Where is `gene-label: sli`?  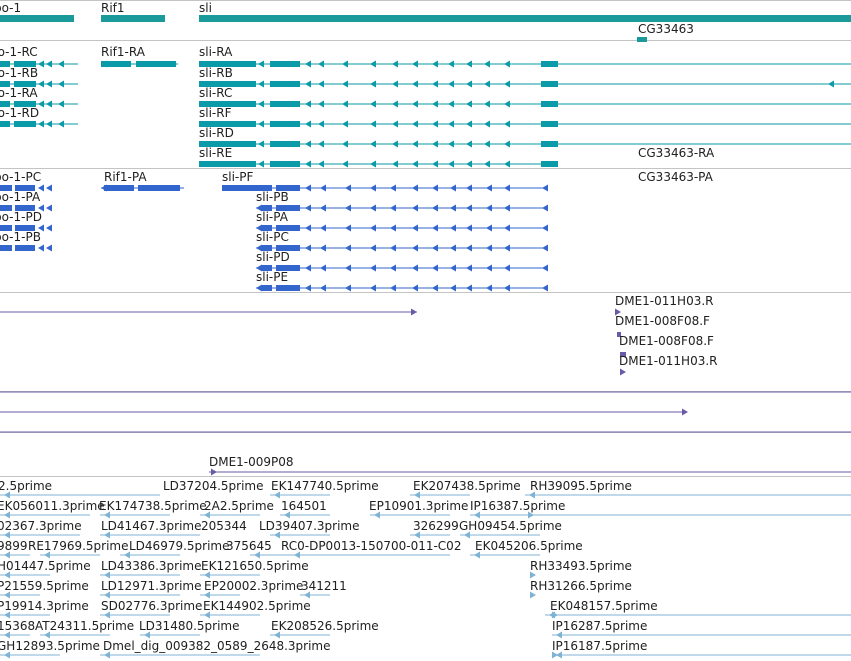
gene-label: sli is located at coordinates (205, 8).